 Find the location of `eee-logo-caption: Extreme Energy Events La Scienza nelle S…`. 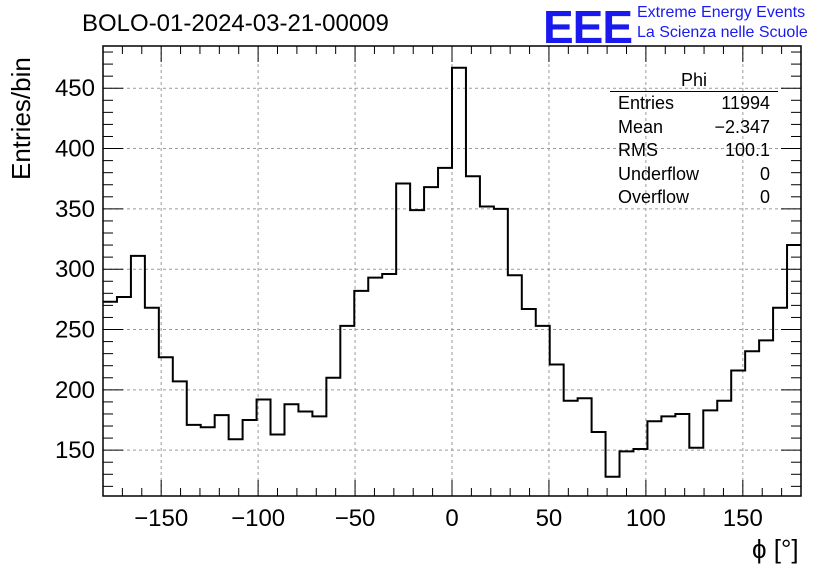

eee-logo-caption: Extreme Energy Events La Scienza nelle S… is located at coordinates (722, 23).